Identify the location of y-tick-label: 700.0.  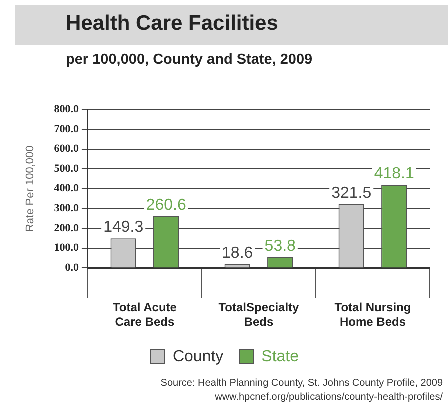
(67, 129).